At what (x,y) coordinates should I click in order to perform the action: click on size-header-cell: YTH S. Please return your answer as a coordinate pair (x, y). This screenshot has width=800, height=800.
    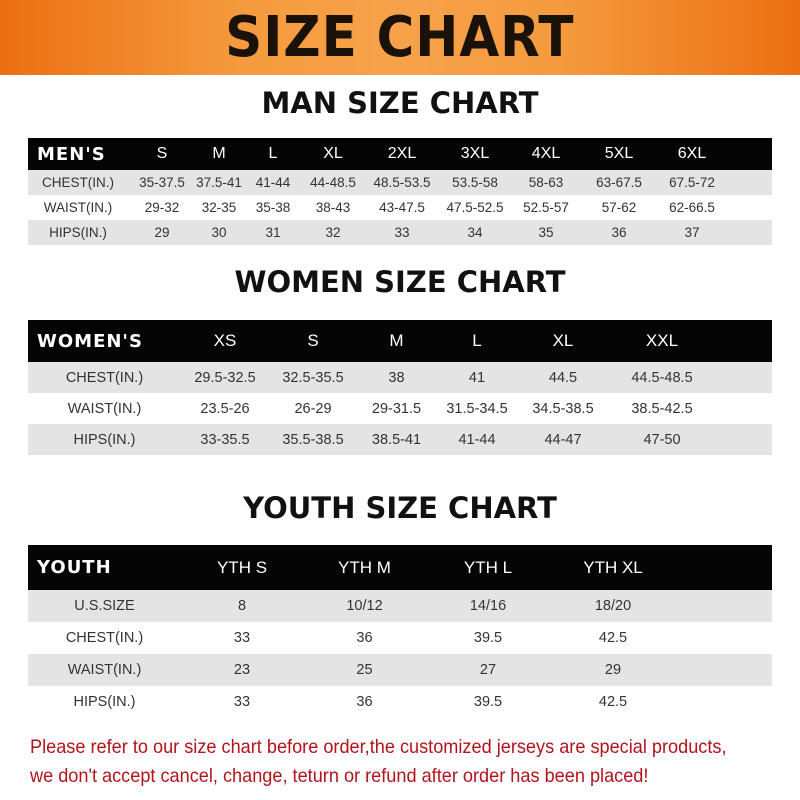
    Looking at the image, I should click on (242, 567).